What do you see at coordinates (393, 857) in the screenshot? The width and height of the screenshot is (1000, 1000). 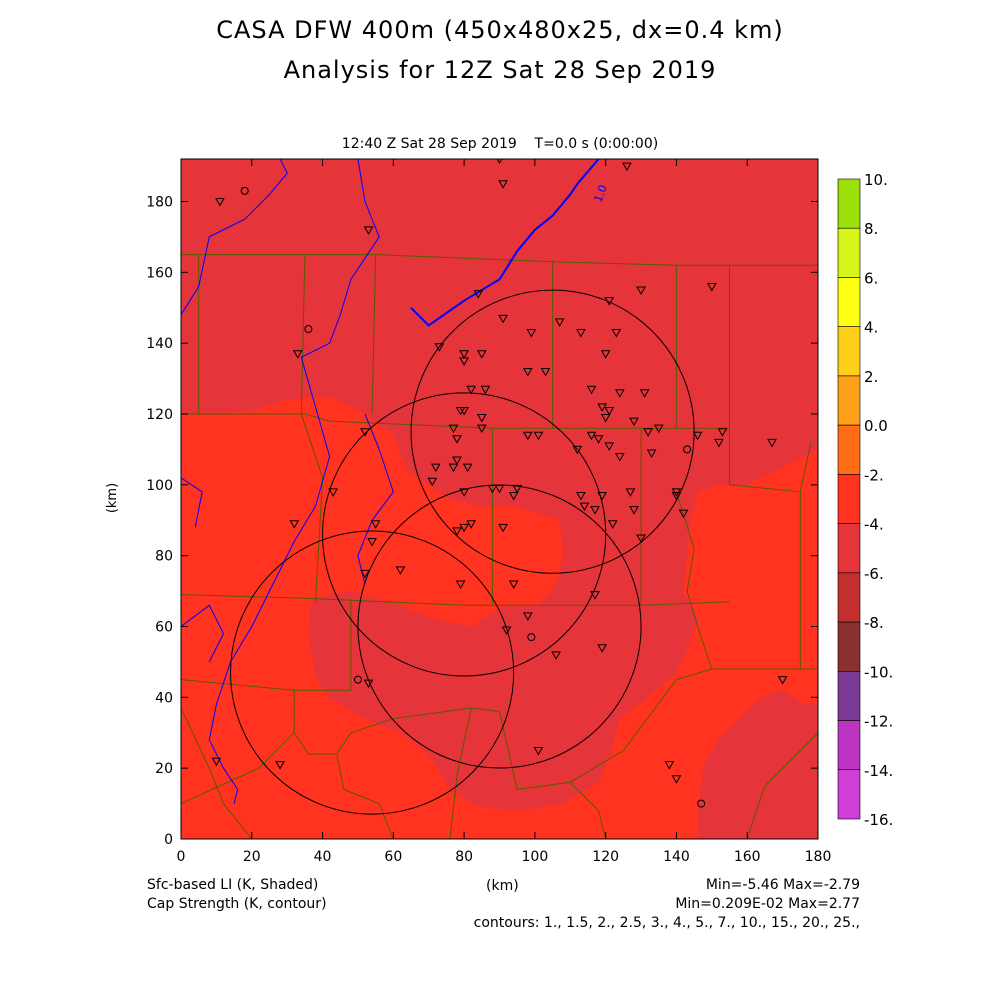 I see `x-tick-label-3: 60` at bounding box center [393, 857].